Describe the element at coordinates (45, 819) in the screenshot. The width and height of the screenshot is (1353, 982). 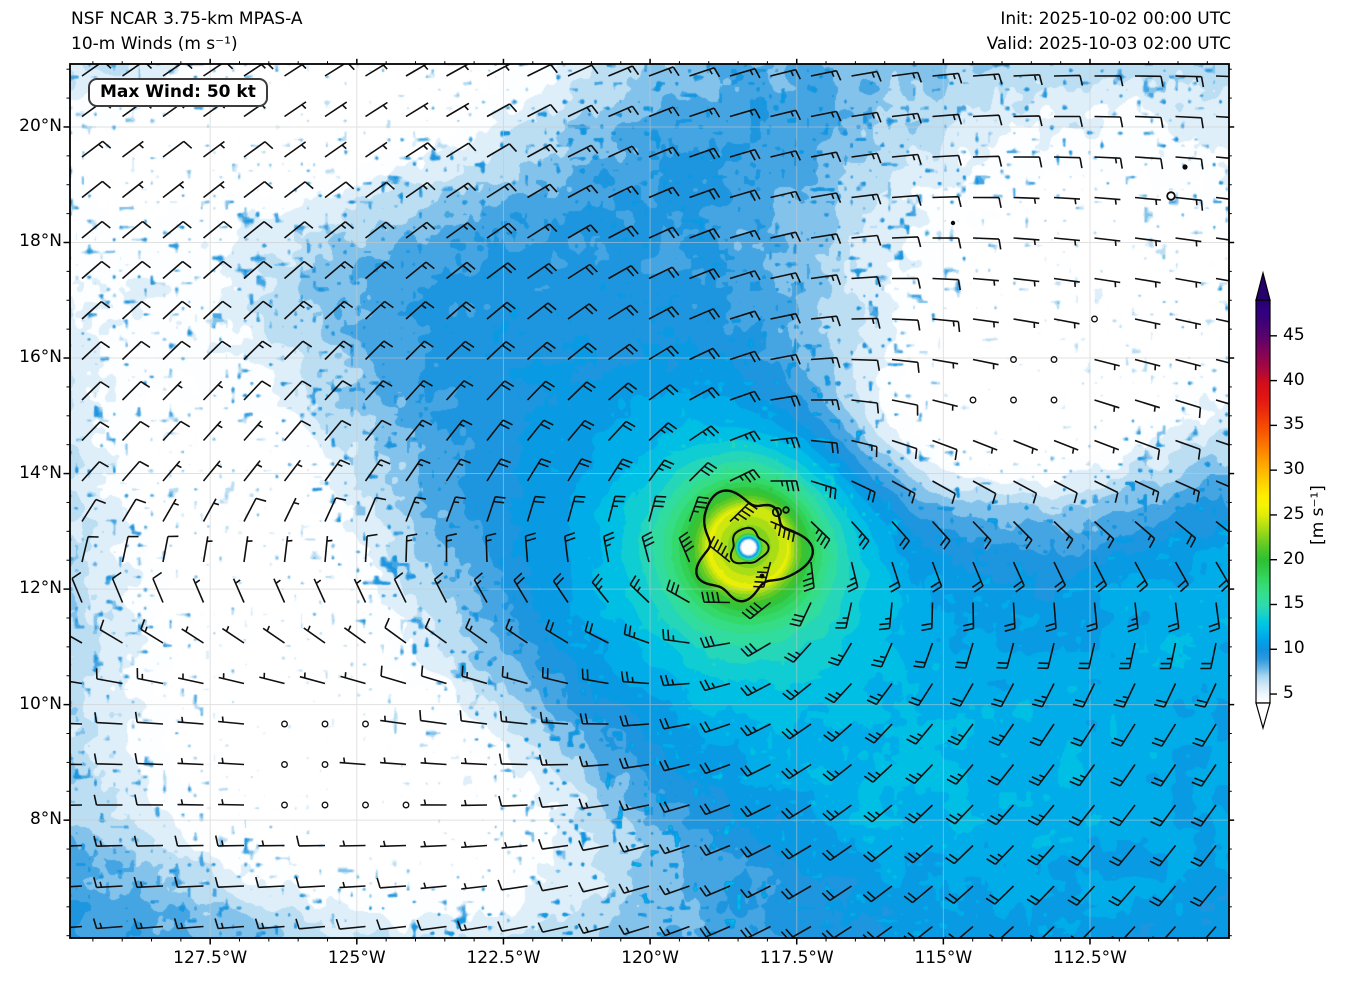
I see `y-tick-label: 8°N` at that location.